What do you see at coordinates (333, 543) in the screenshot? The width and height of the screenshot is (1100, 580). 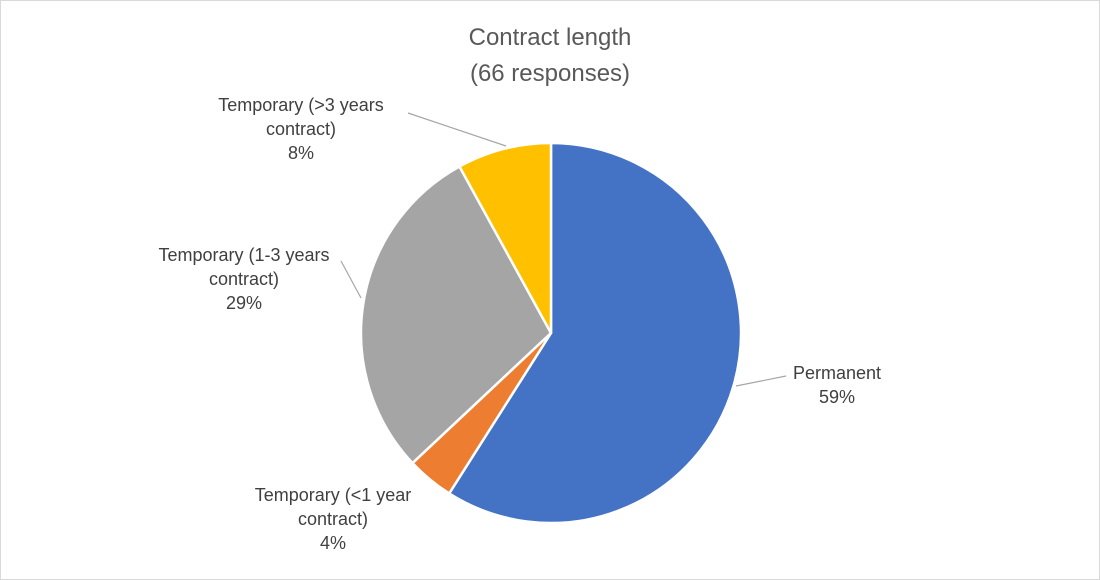 I see `data-label-value: 4%` at bounding box center [333, 543].